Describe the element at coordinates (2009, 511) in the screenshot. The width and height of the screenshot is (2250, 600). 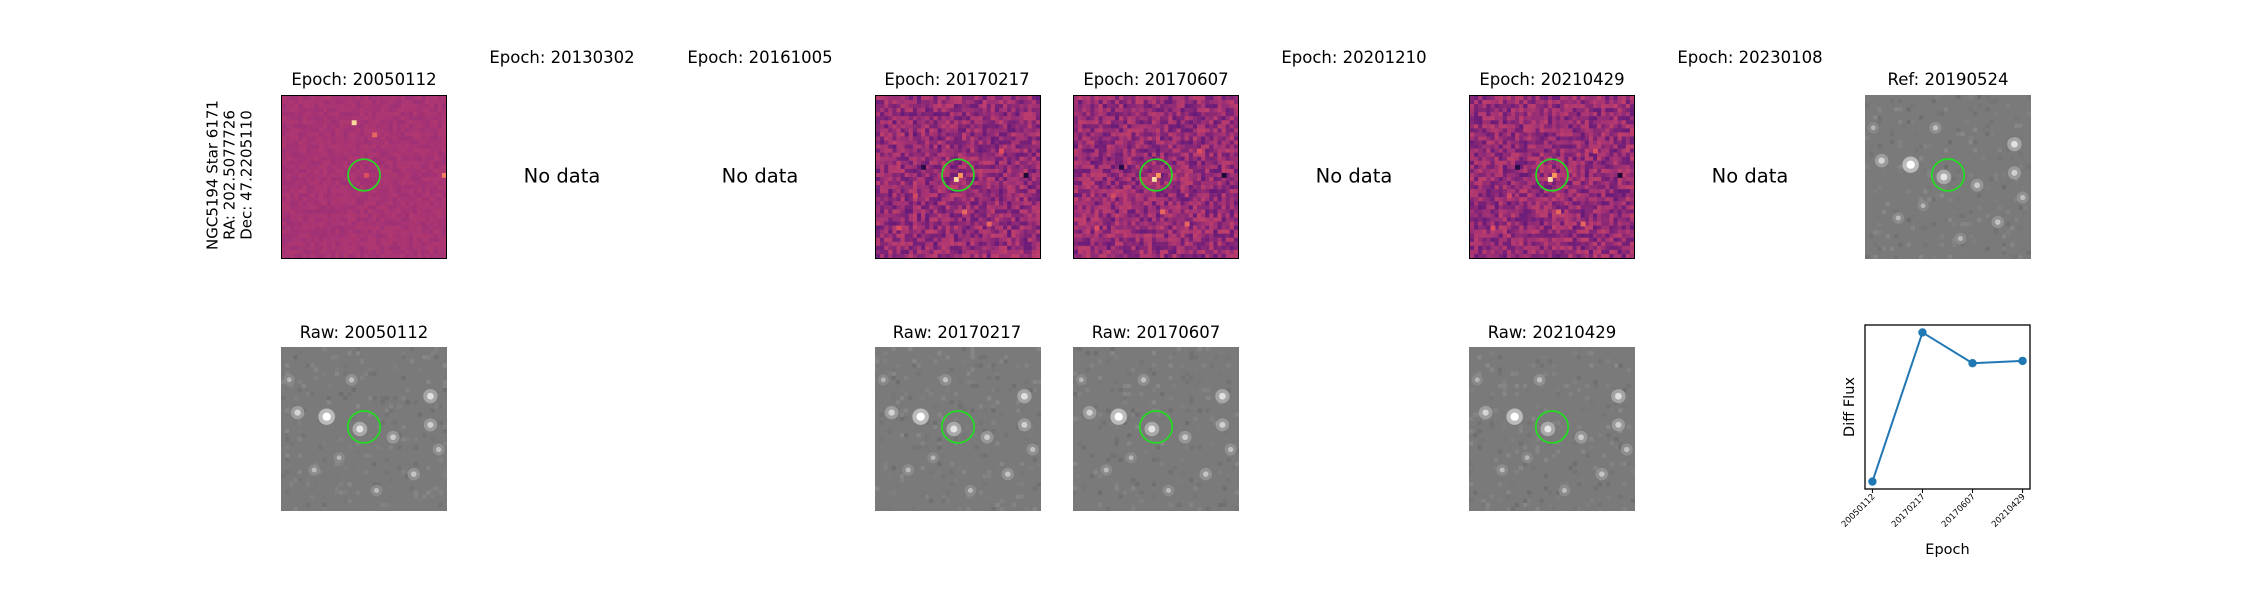
I see `x-tick-label: 20210429` at that location.